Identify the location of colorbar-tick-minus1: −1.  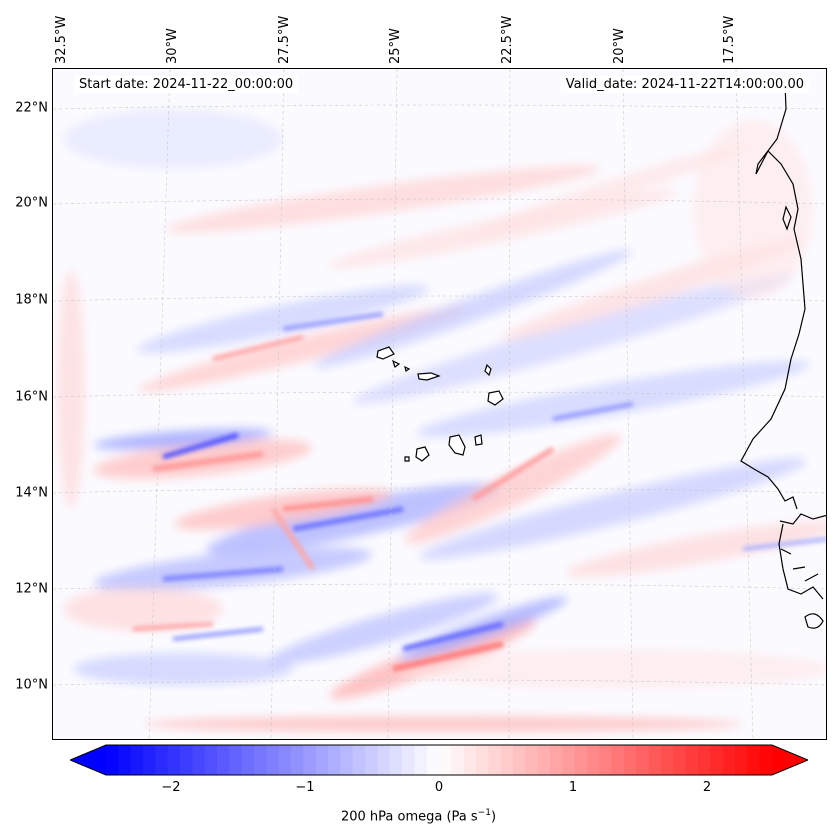
(305, 787).